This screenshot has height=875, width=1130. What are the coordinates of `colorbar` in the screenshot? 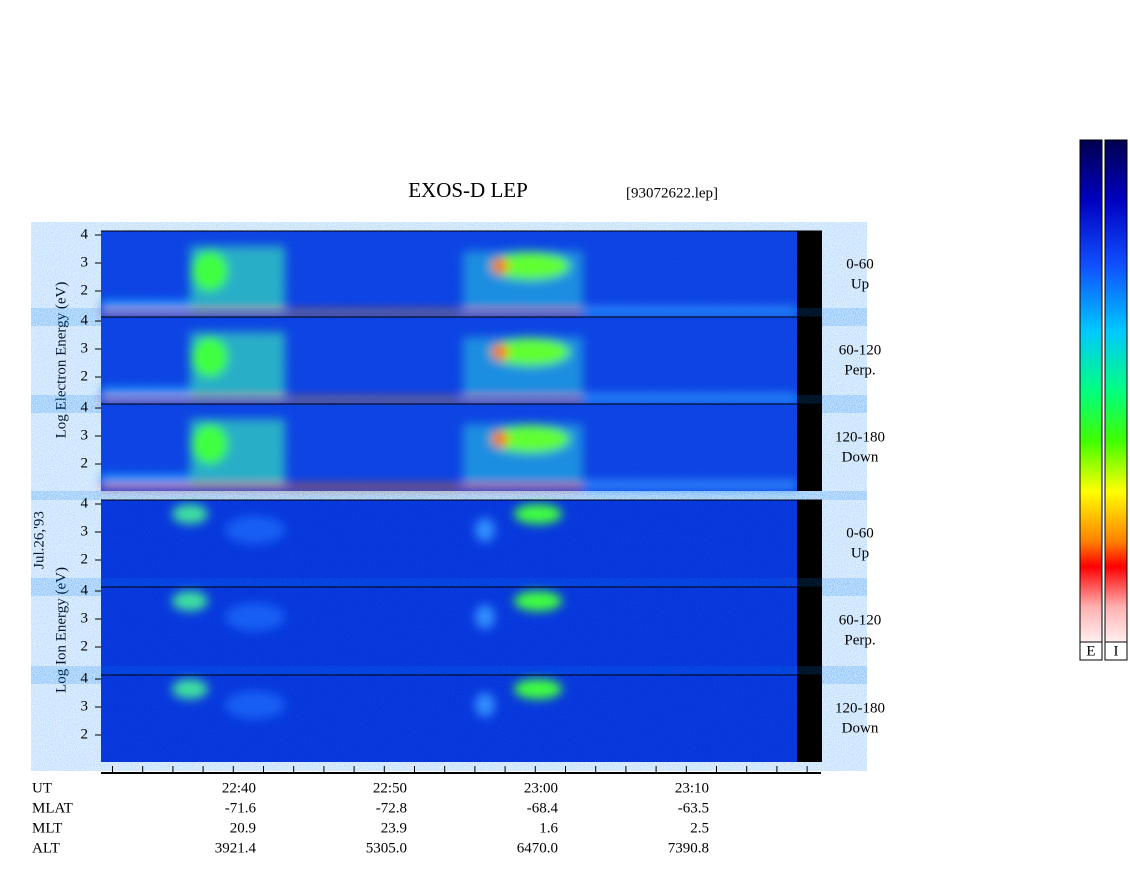 It's located at (1091, 391).